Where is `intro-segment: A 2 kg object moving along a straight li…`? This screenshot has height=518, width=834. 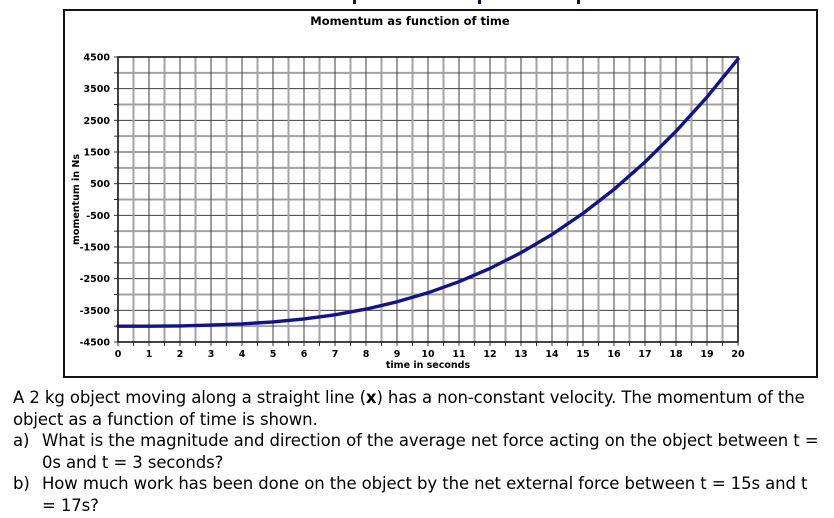 intro-segment: A 2 kg object moving along a straight li… is located at coordinates (189, 397).